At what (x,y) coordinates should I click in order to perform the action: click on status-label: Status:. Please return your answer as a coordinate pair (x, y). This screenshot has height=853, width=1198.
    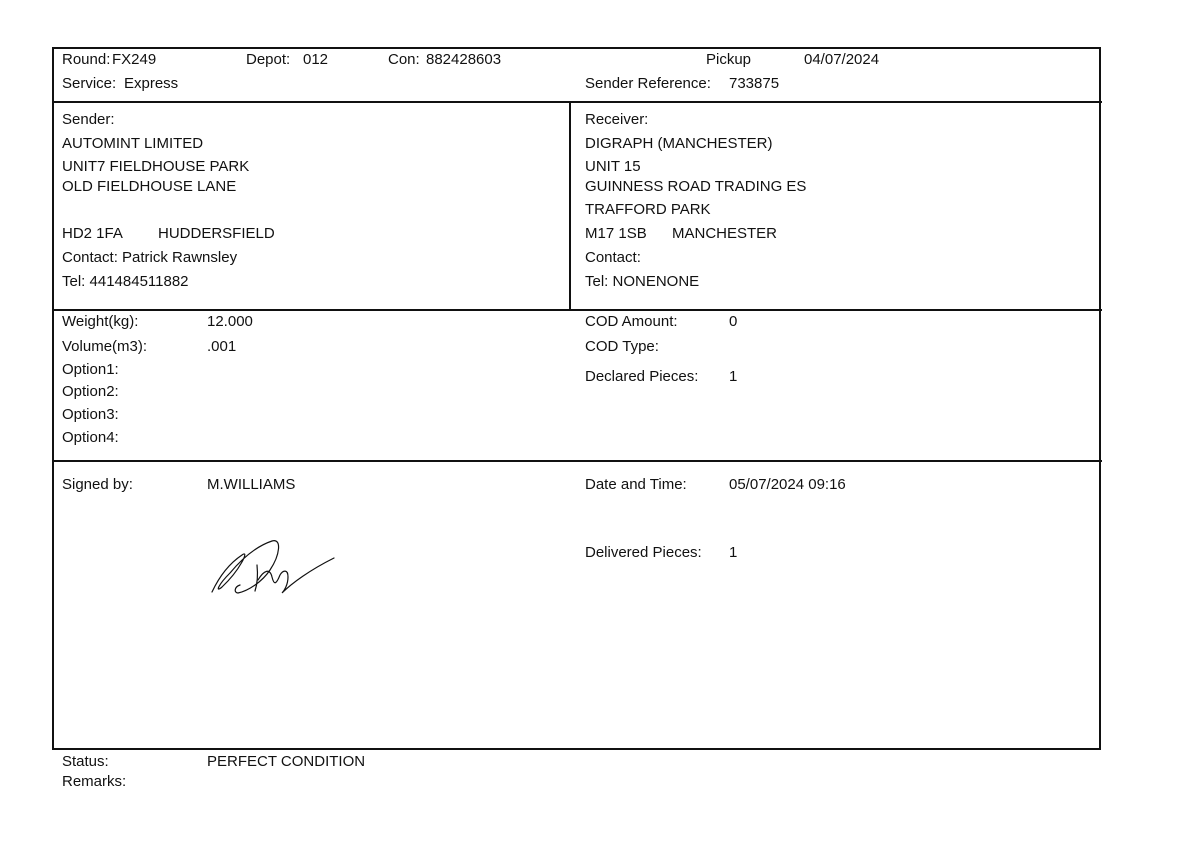
    Looking at the image, I should click on (85, 761).